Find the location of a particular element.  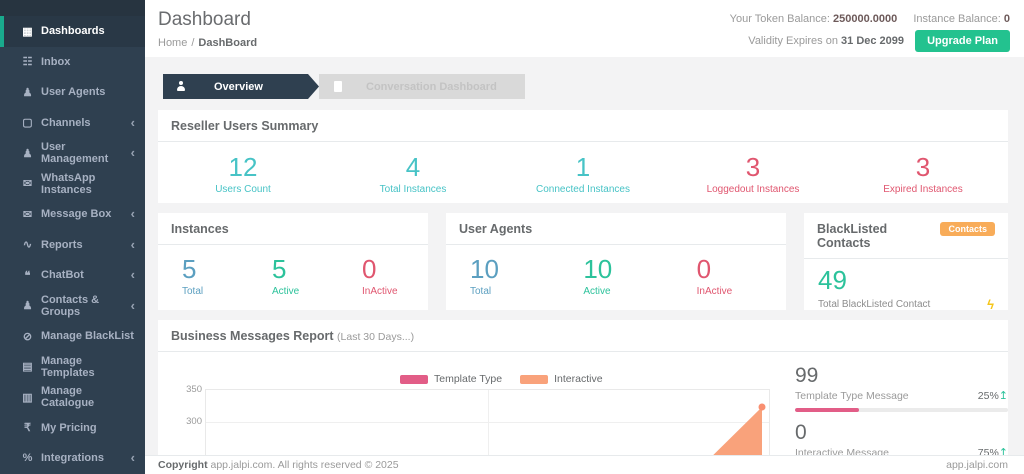

legend-swatch-orange is located at coordinates (534, 379).